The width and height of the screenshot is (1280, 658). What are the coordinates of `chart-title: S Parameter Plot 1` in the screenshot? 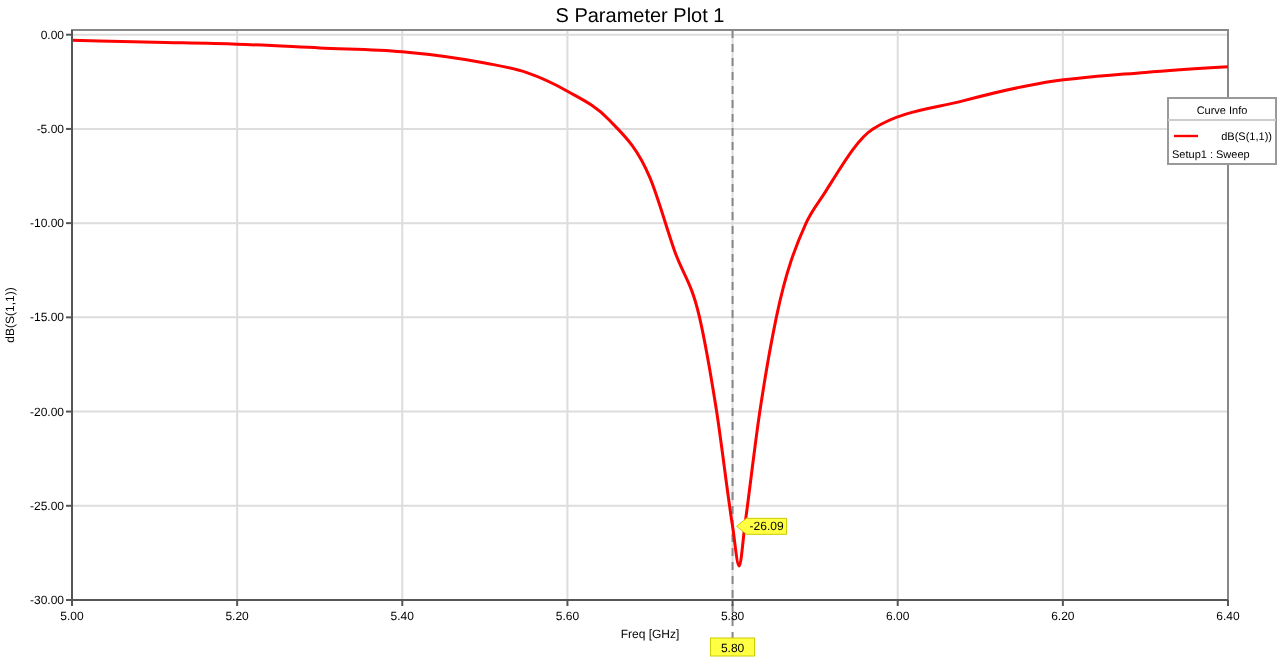 It's located at (640, 17).